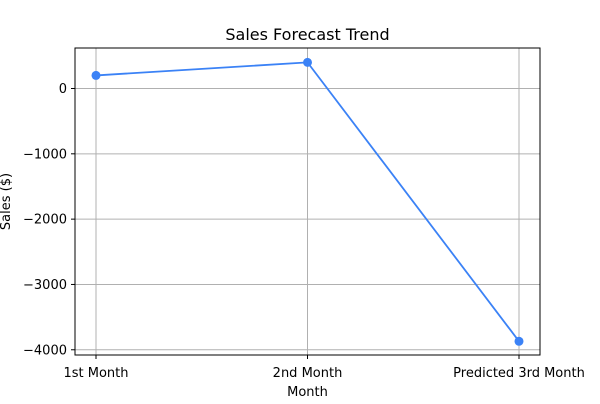 The image size is (600, 404). What do you see at coordinates (95, 373) in the screenshot?
I see `x-tick-label: 1st Month` at bounding box center [95, 373].